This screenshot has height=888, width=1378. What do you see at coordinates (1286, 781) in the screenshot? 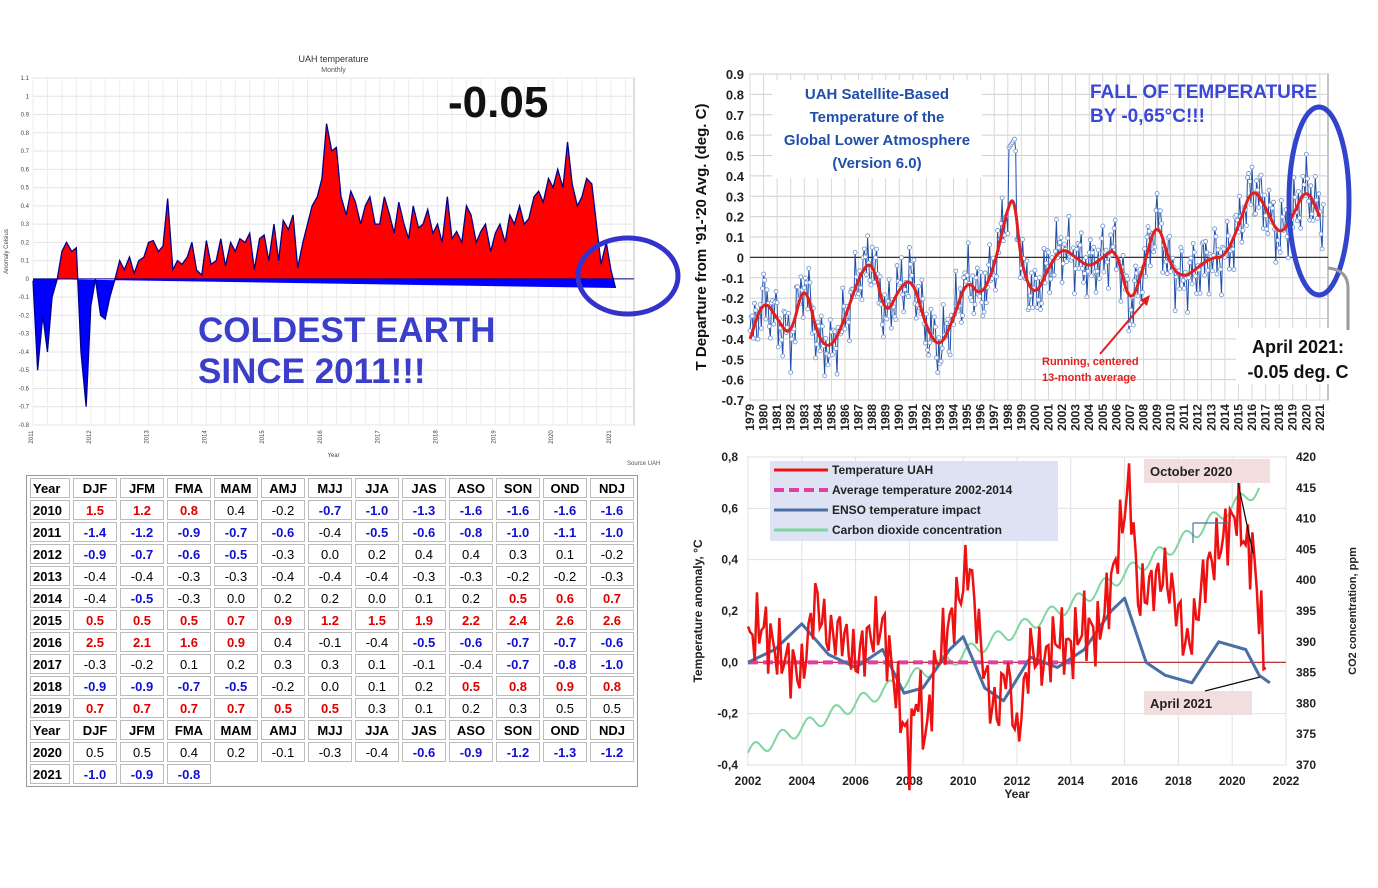
I see `x-tick-label: 2022` at bounding box center [1286, 781].